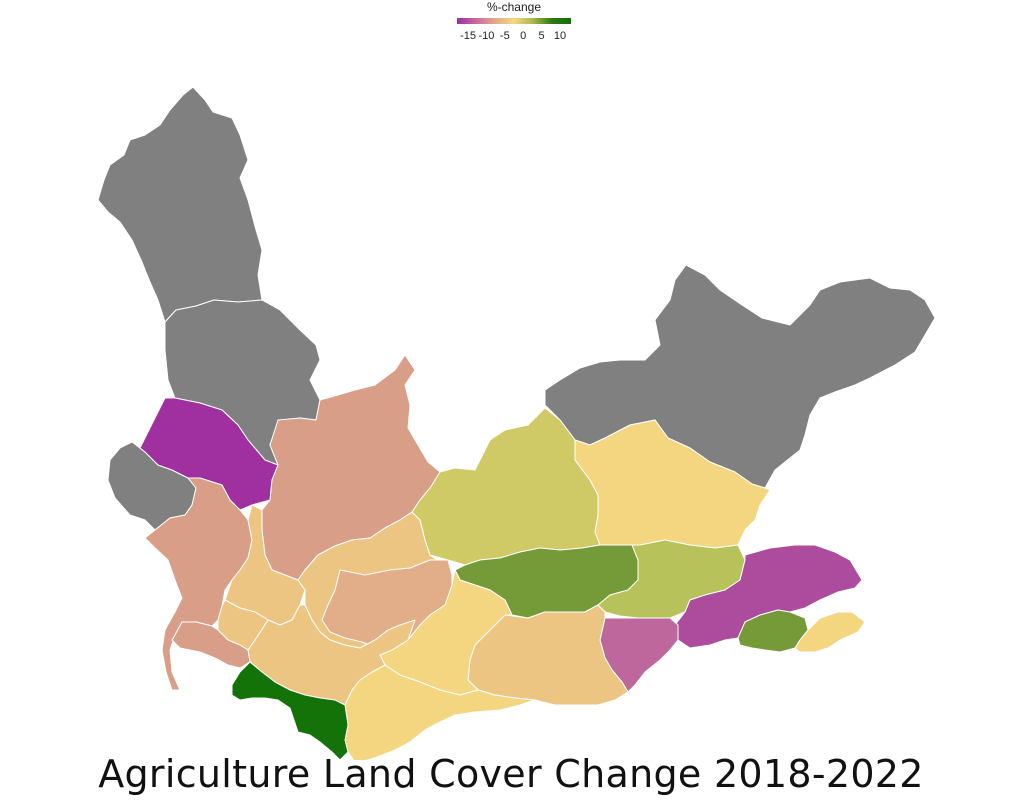 Image resolution: width=1022 pixels, height=805 pixels. Describe the element at coordinates (440, 712) in the screenshot. I see `region-cape-agulhas` at that location.